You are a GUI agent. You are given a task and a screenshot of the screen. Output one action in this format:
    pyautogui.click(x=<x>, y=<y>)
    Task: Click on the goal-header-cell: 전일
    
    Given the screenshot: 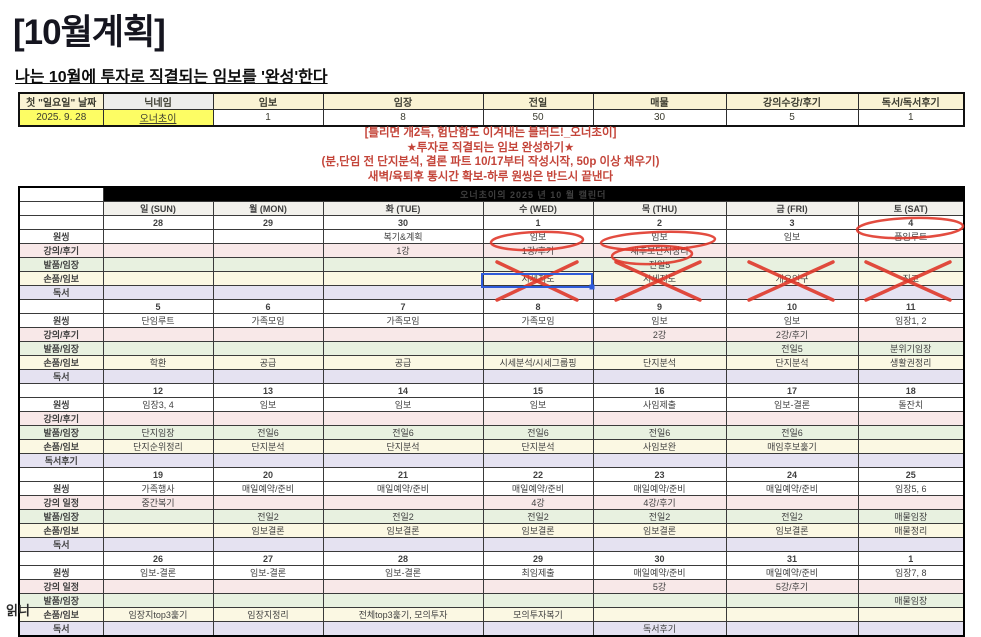 What is the action you would take?
    pyautogui.click(x=538, y=101)
    